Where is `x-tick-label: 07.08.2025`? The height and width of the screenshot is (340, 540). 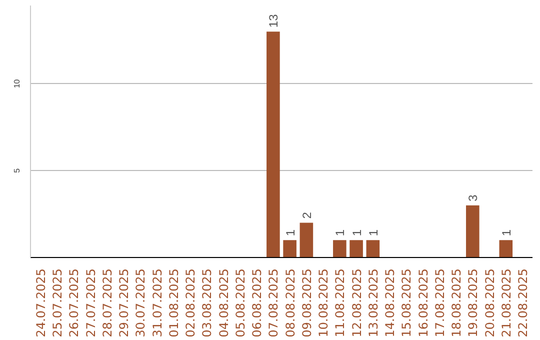
x-tick-label: 07.08.2025 is located at coordinates (273, 303).